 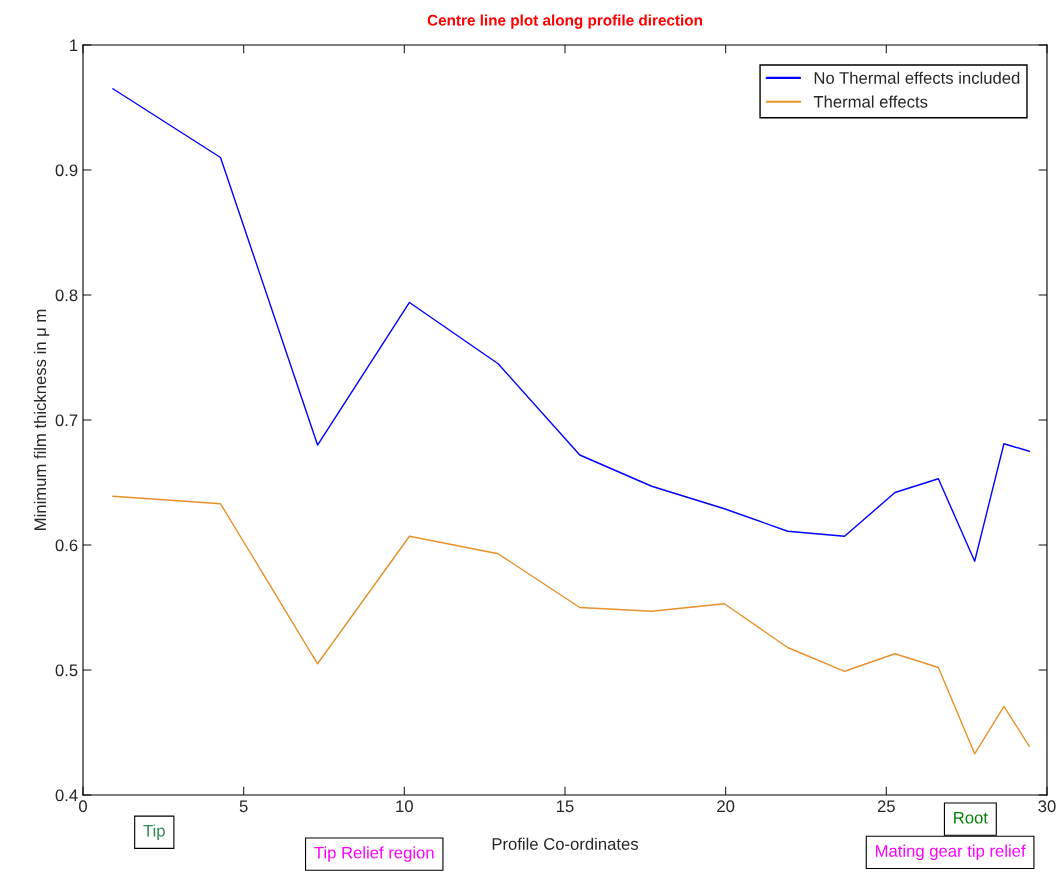 I want to click on text: Tip, so click(x=154, y=832).